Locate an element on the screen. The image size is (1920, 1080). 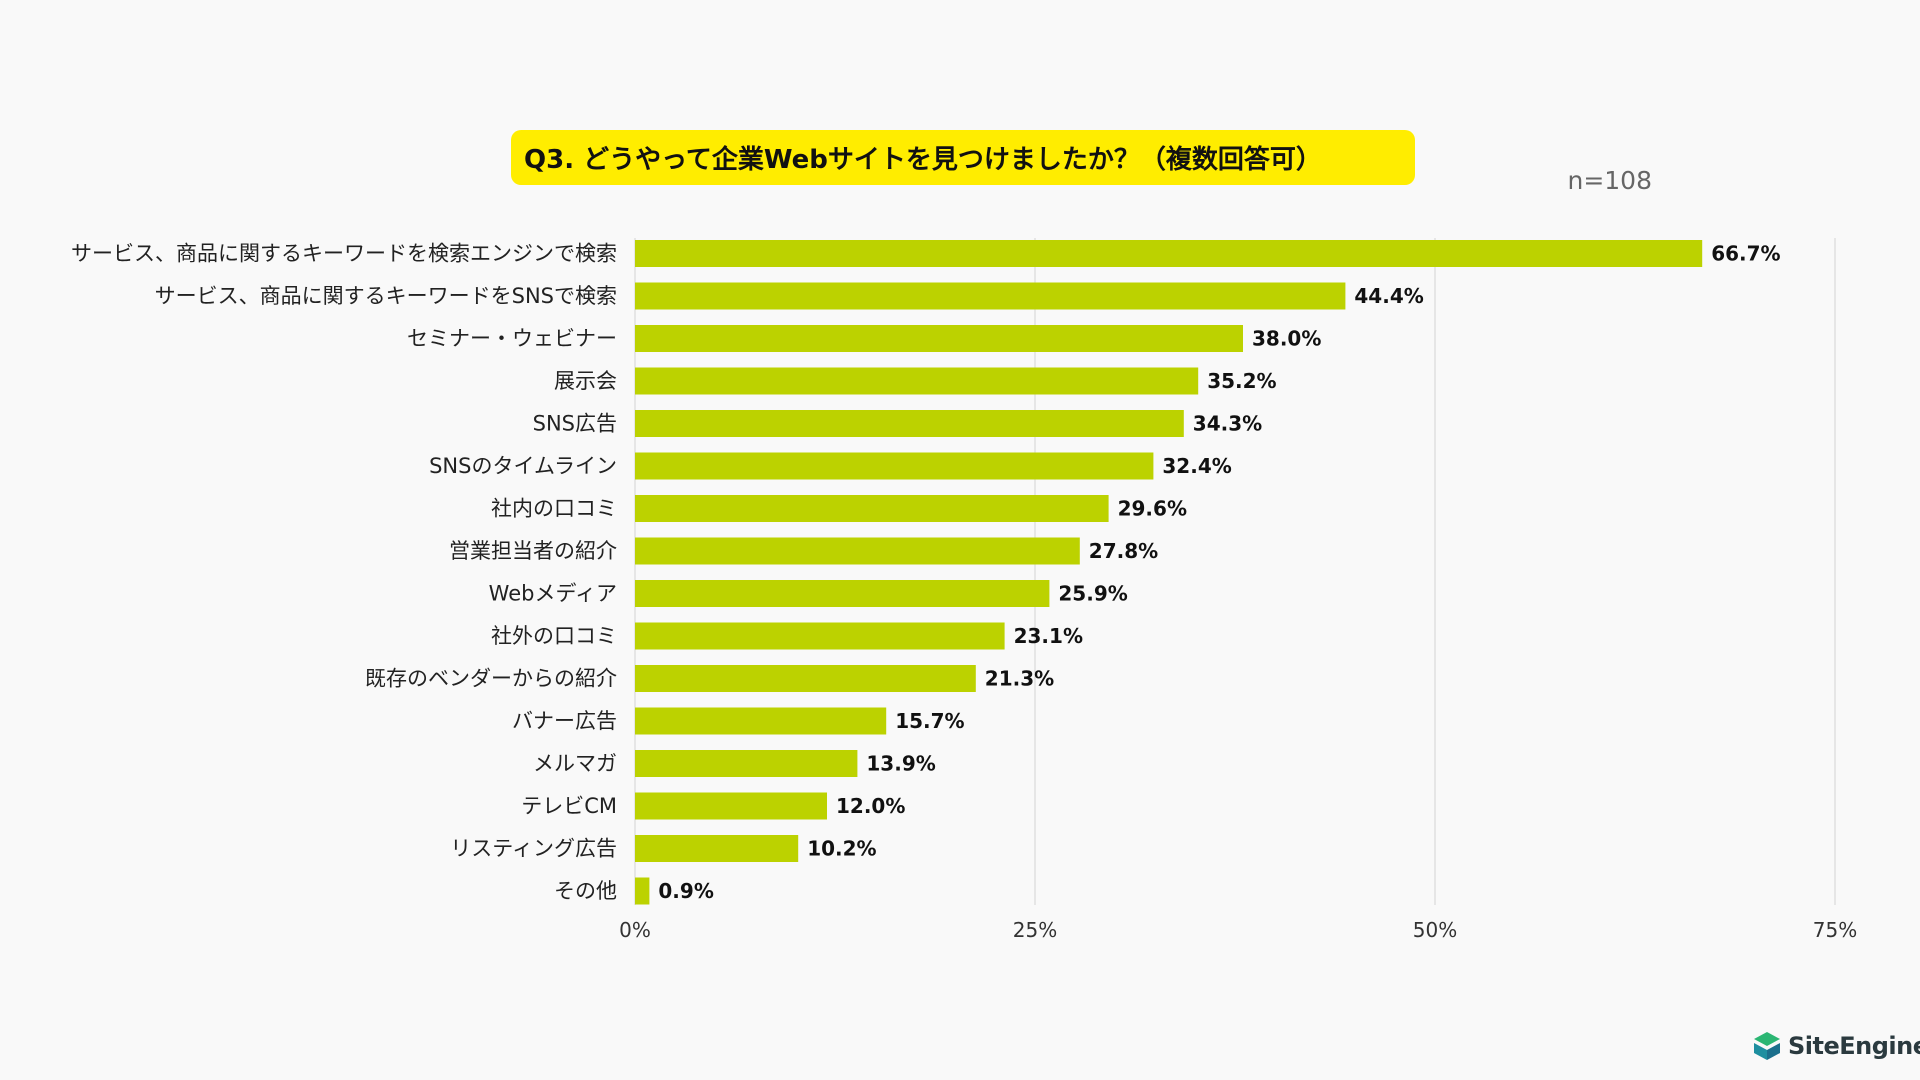
x-tick-label: 25% is located at coordinates (1035, 930).